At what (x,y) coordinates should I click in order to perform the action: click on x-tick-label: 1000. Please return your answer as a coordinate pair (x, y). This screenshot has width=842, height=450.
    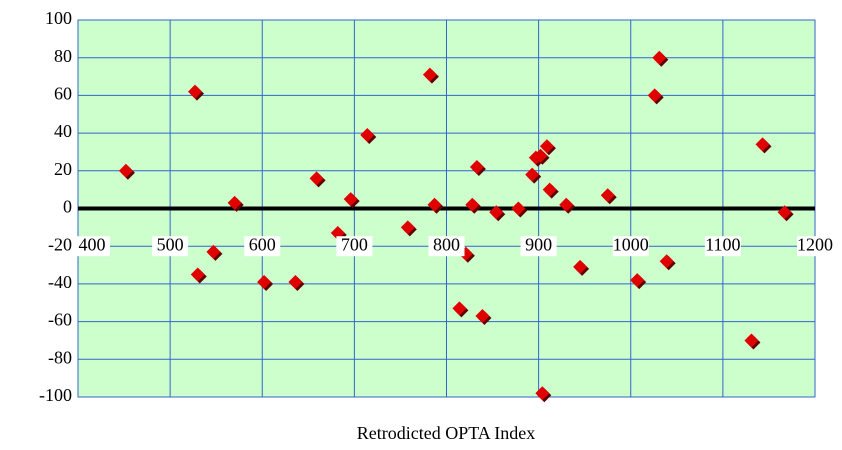
    Looking at the image, I should click on (631, 244).